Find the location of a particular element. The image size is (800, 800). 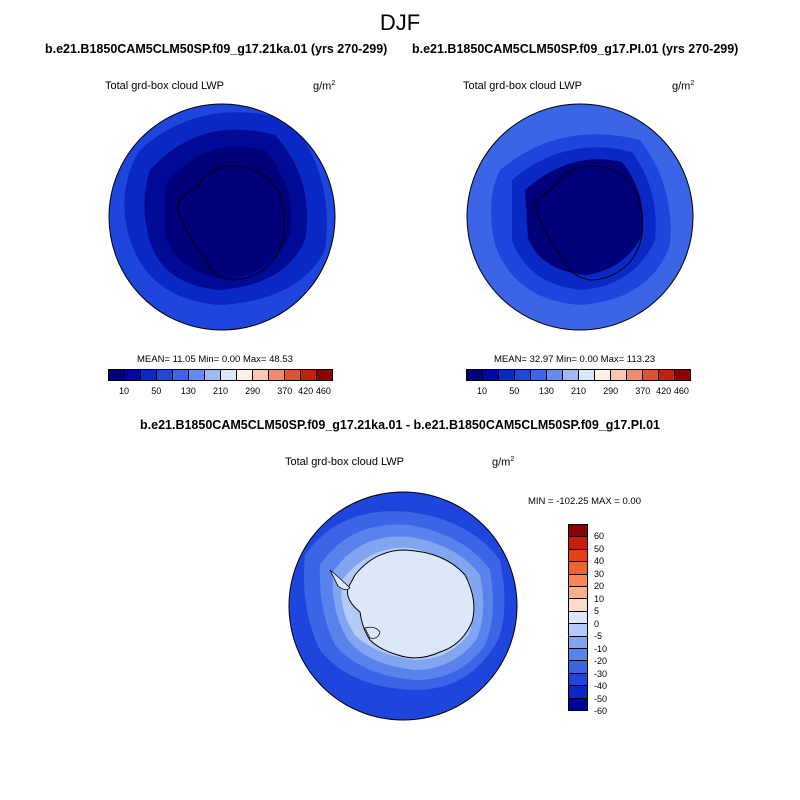

panel1-colorbar-tick-label: 210 is located at coordinates (220, 391).